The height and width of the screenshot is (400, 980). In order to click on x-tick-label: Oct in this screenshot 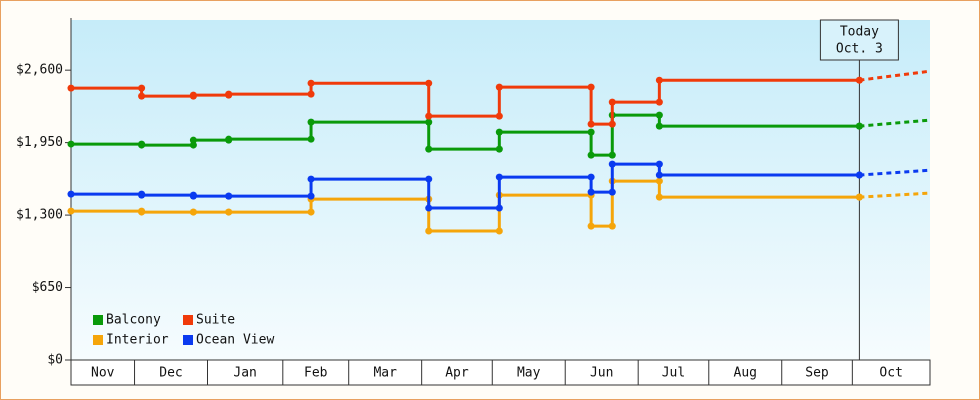, I will do `click(890, 373)`.